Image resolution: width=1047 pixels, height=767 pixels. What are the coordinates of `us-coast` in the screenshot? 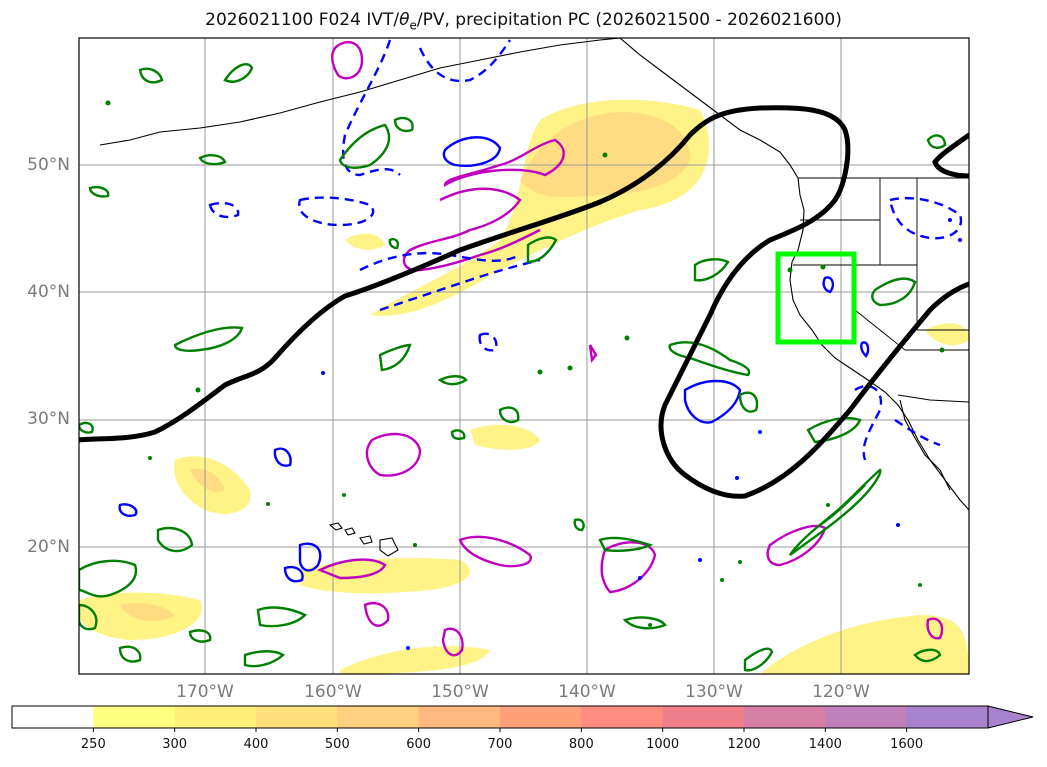 It's located at (879, 386).